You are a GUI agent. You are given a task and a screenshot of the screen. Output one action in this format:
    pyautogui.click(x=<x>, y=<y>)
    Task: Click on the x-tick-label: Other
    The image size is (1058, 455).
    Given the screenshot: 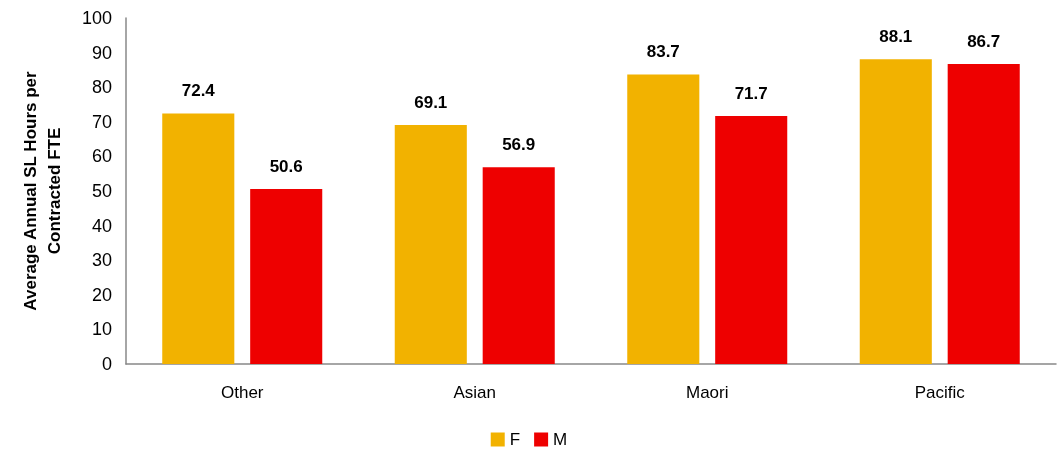 What is the action you would take?
    pyautogui.click(x=242, y=392)
    